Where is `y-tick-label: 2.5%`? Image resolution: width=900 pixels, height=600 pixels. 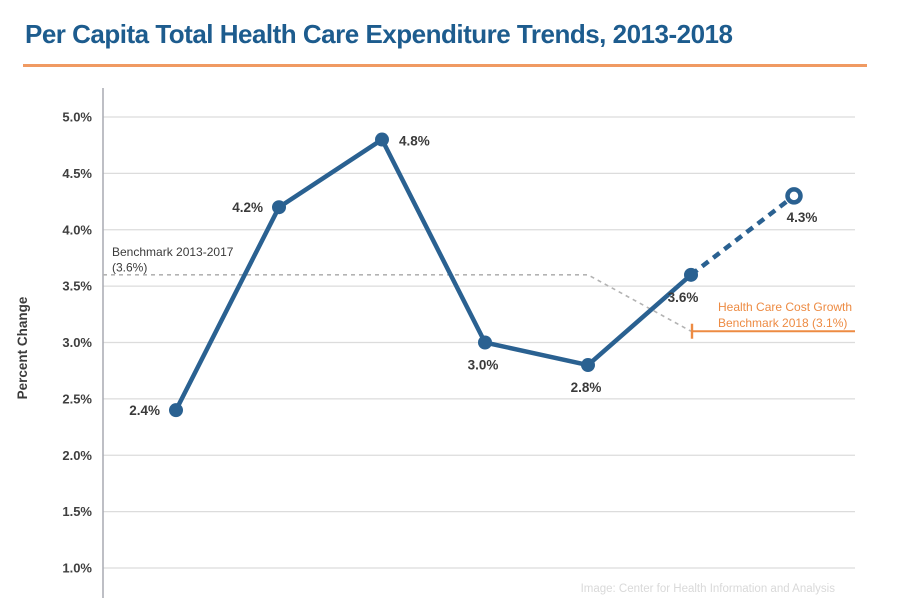
y-tick-label: 2.5% is located at coordinates (77, 398).